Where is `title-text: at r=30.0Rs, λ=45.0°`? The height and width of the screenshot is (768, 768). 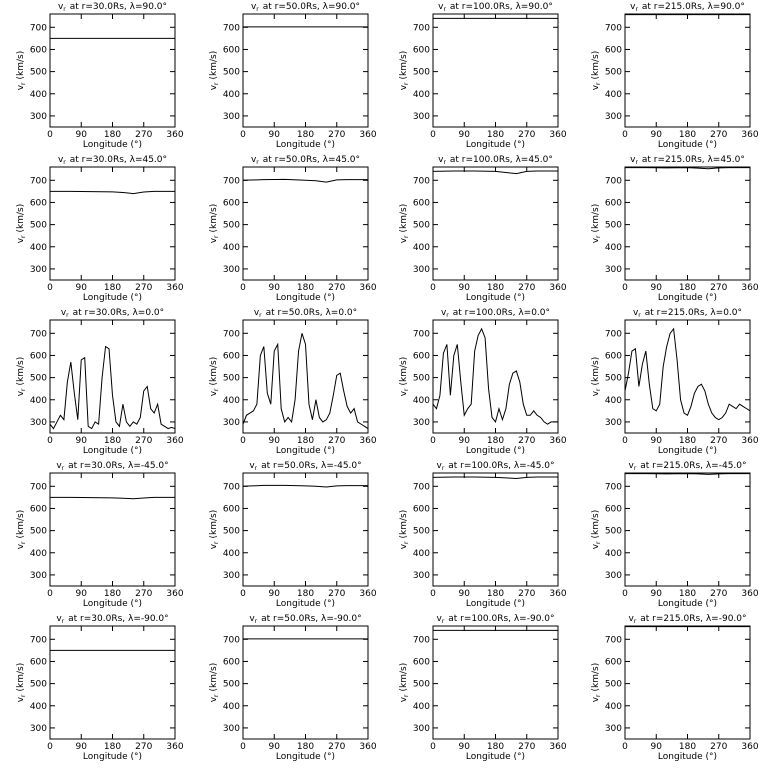 title-text: at r=30.0Rs, λ=45.0° is located at coordinates (118, 160).